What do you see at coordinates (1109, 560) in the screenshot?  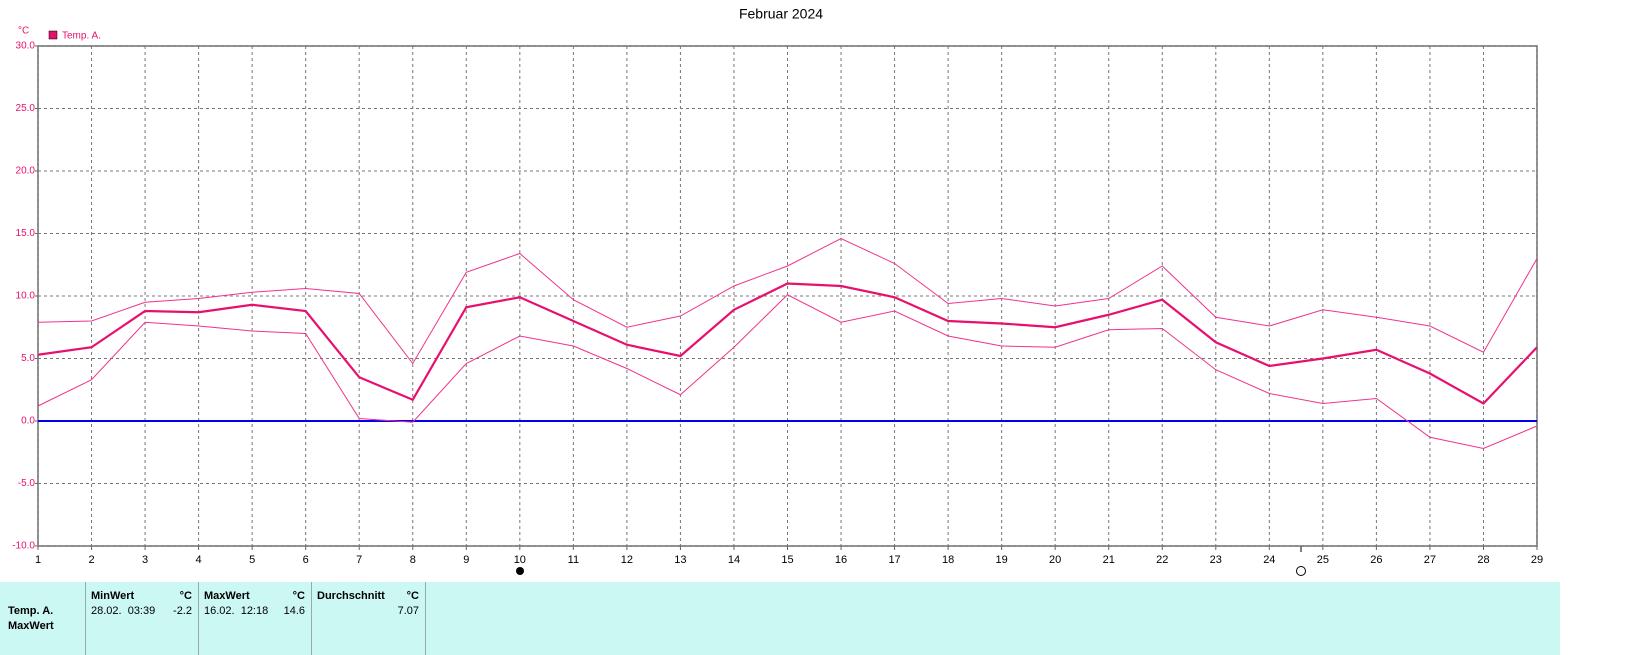 I see `x-tick-label: 21` at bounding box center [1109, 560].